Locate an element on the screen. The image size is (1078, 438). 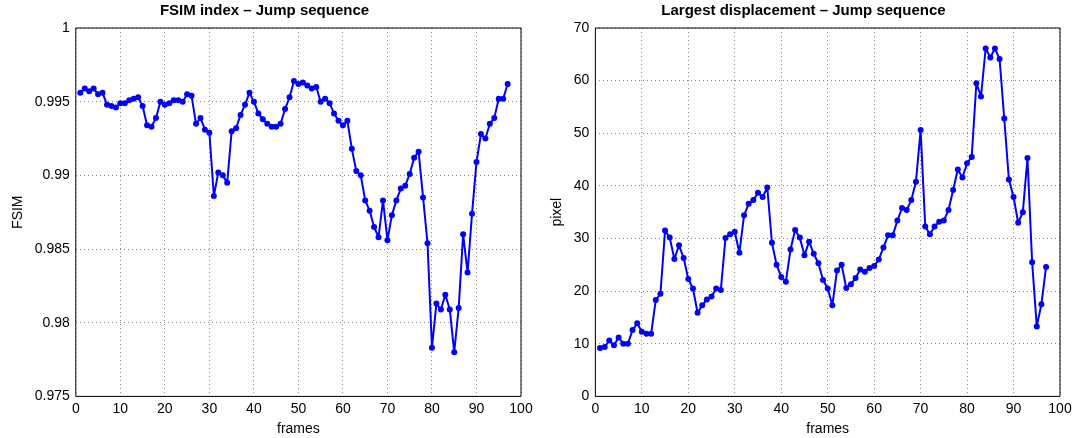
y-tick-label: 0.99 is located at coordinates (56, 174).